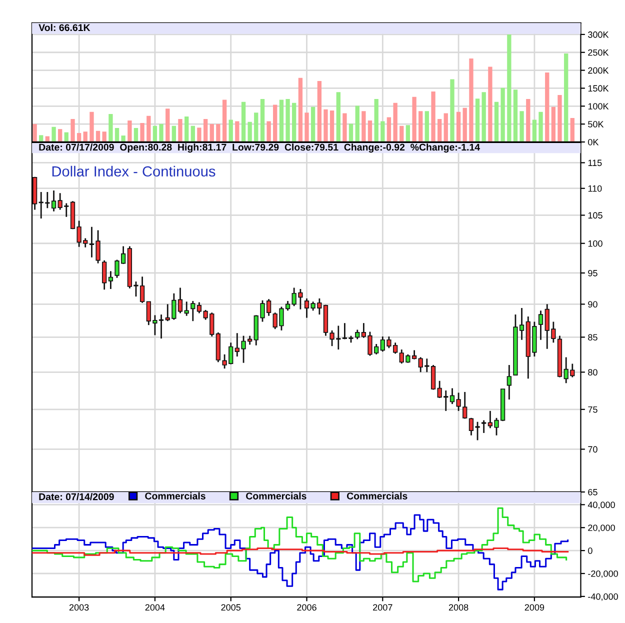 The width and height of the screenshot is (625, 623). What do you see at coordinates (79, 607) in the screenshot?
I see `x-tick-label: 2003` at bounding box center [79, 607].